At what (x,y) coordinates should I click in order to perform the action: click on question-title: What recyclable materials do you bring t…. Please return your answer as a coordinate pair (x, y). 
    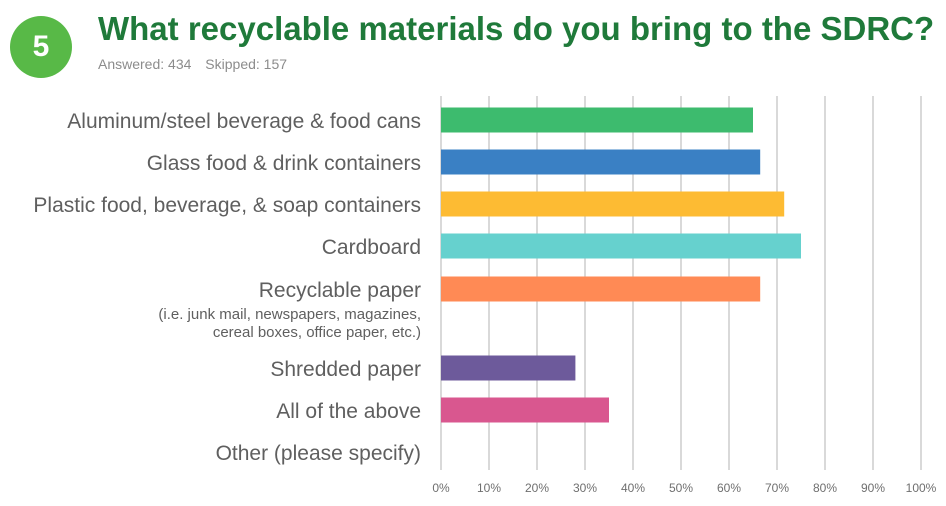
    Looking at the image, I should click on (516, 28).